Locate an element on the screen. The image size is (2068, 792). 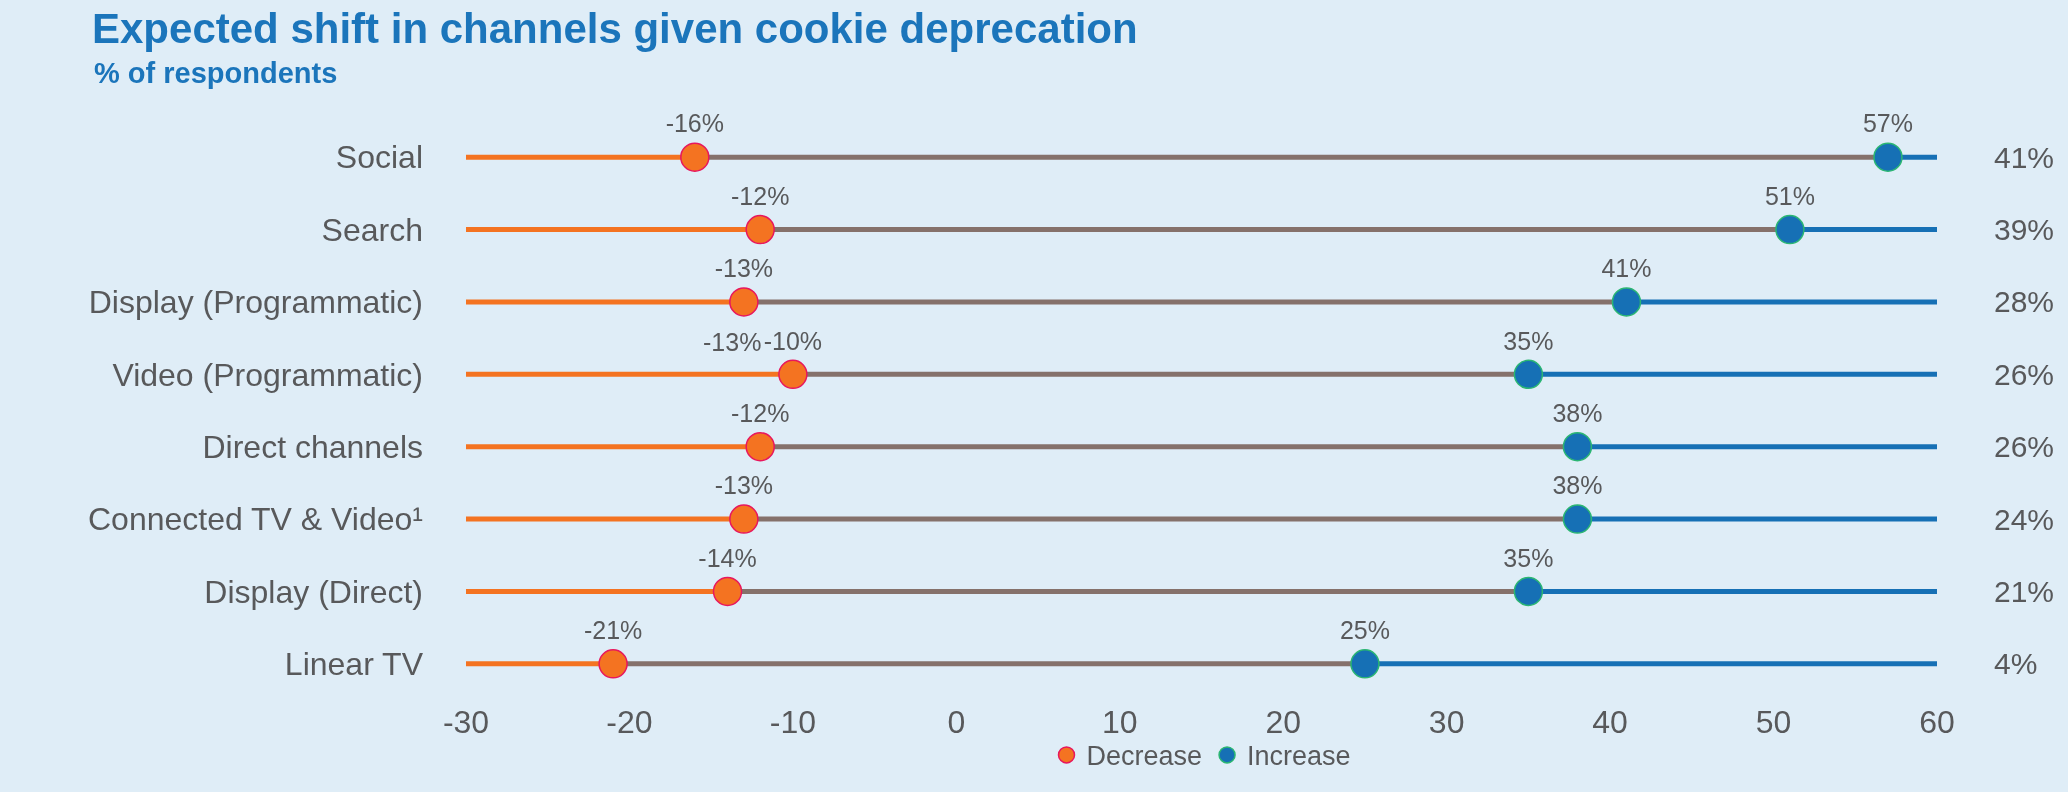
data-label: -10% is located at coordinates (793, 340).